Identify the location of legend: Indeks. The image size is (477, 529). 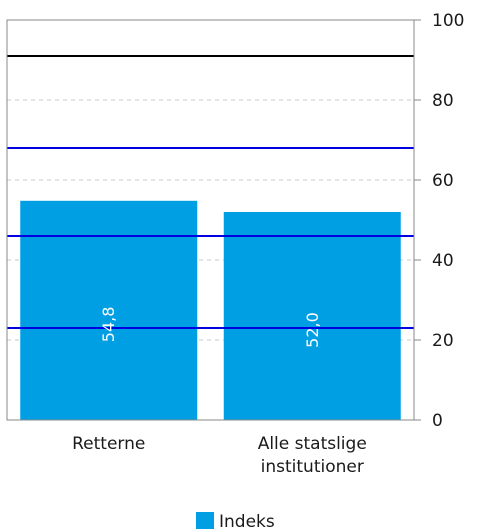
(235, 520).